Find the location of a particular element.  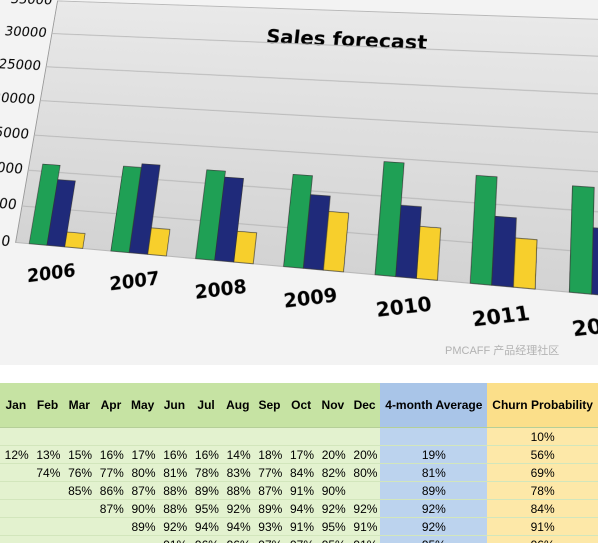

column-header: Mar is located at coordinates (79, 405).